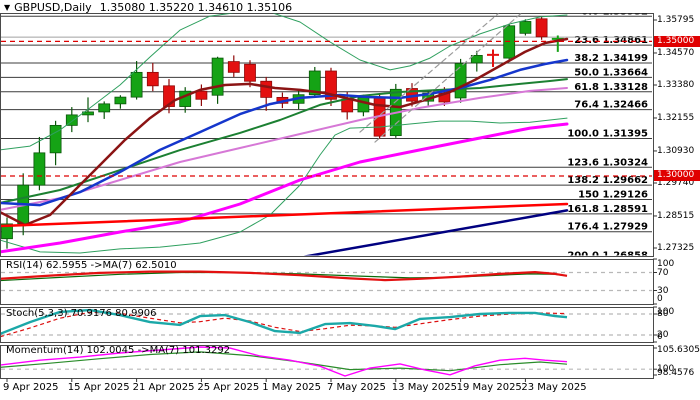 The image size is (700, 400). Describe the element at coordinates (676, 373) in the screenshot. I see `momentum-axis-label: 98.4576` at that location.